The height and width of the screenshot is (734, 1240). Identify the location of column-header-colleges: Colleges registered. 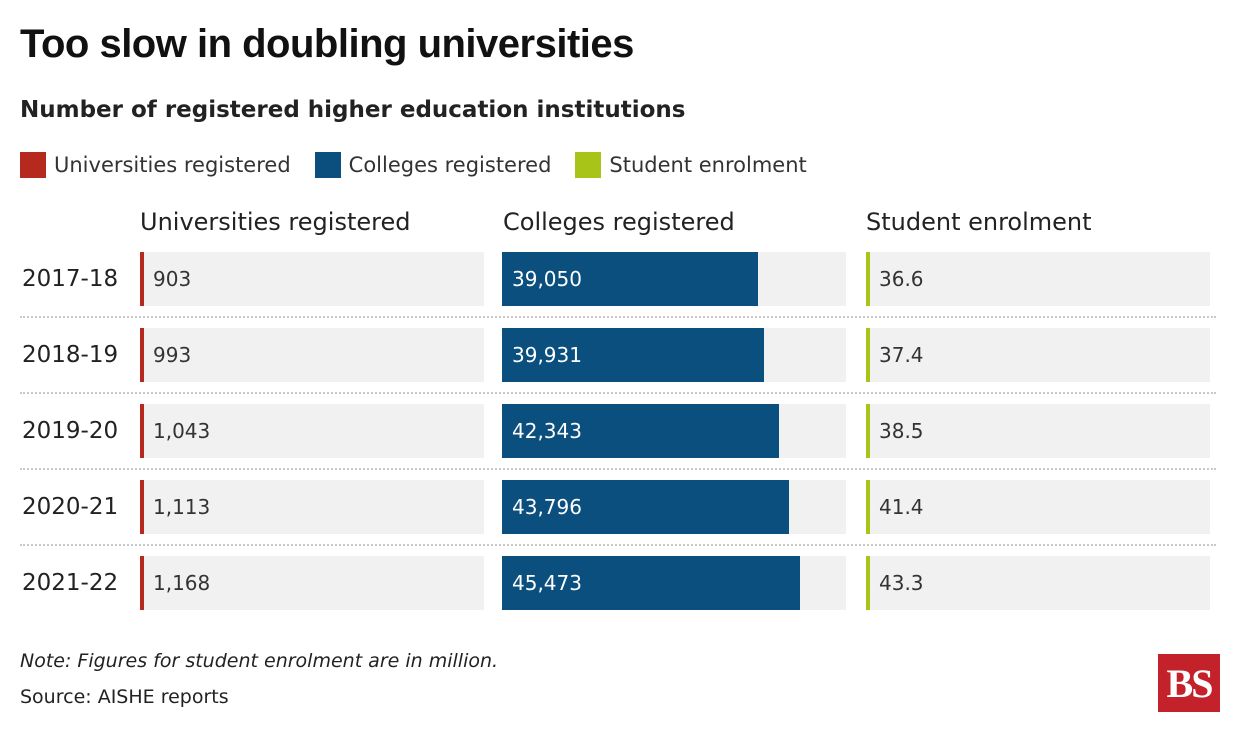
(619, 222).